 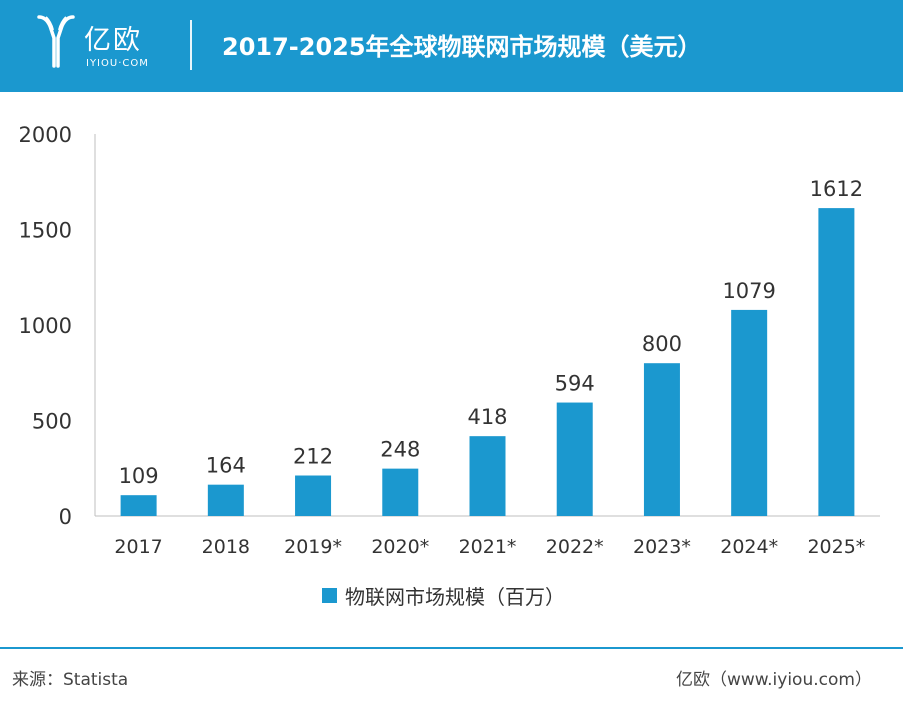 What do you see at coordinates (488, 547) in the screenshot?
I see `x-tick-label: 2021*` at bounding box center [488, 547].